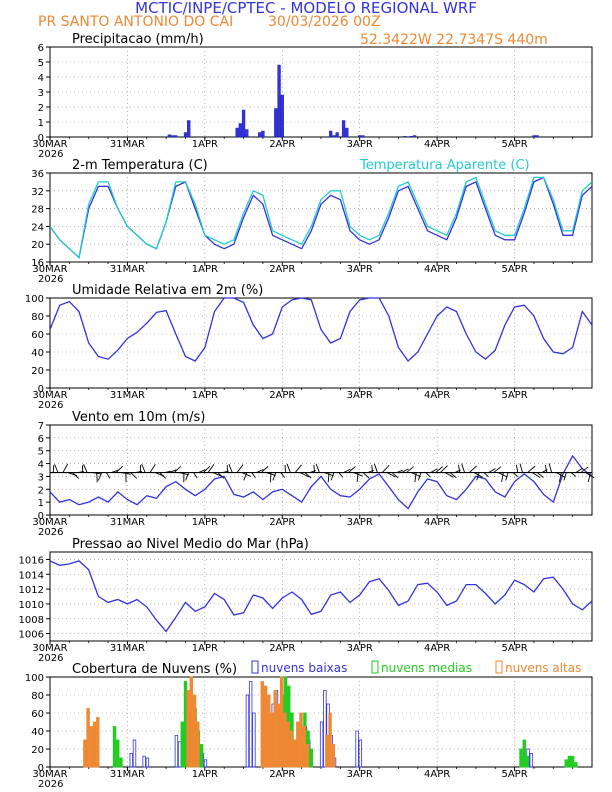  I want to click on pressure-title: Pressao ao Nivel Medio do Mar (hPa), so click(190, 544).